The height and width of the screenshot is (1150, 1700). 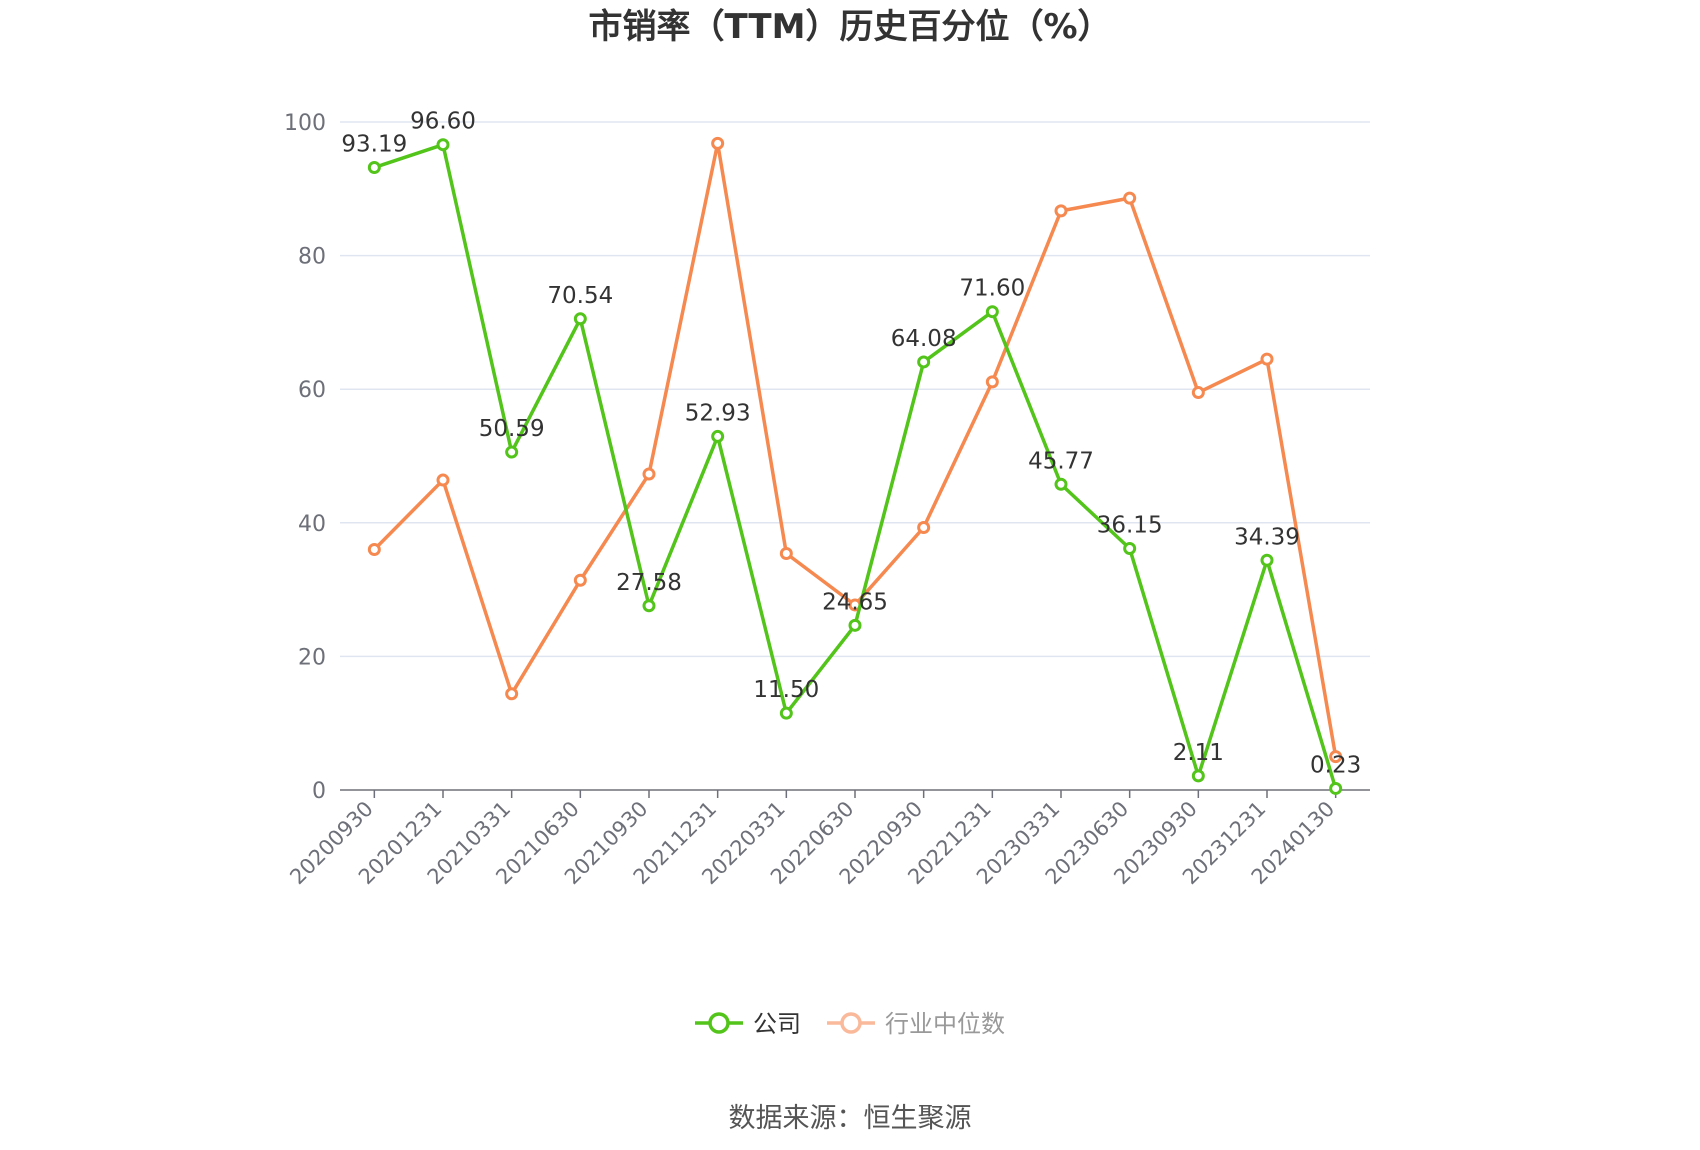 What do you see at coordinates (748, 1024) in the screenshot?
I see `legend-item: 公司` at bounding box center [748, 1024].